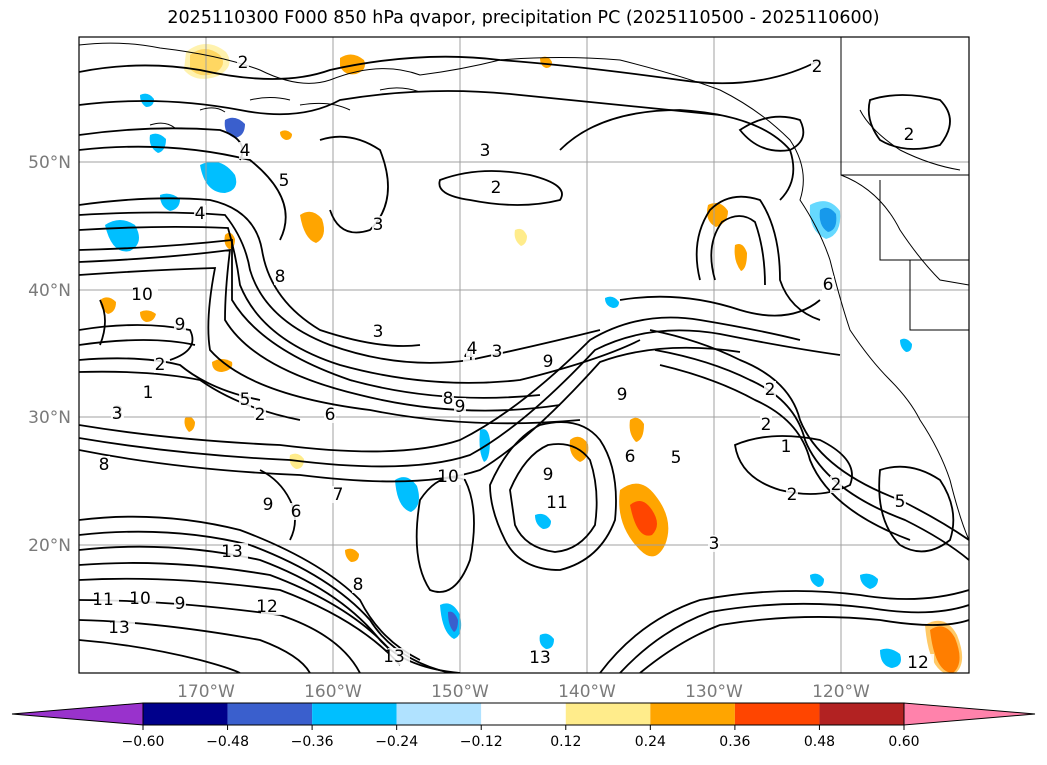 Image resolution: width=1047 pixels, height=765 pixels. What do you see at coordinates (481, 742) in the screenshot?
I see `colorbar-tick-label: −0.12` at bounding box center [481, 742].